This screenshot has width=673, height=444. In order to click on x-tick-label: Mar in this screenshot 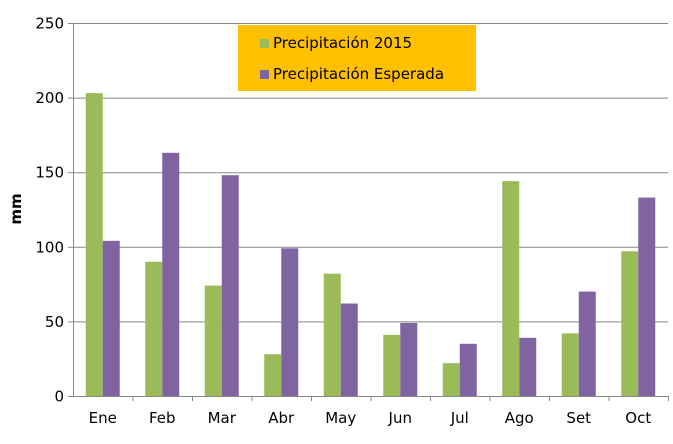, I will do `click(222, 418)`.